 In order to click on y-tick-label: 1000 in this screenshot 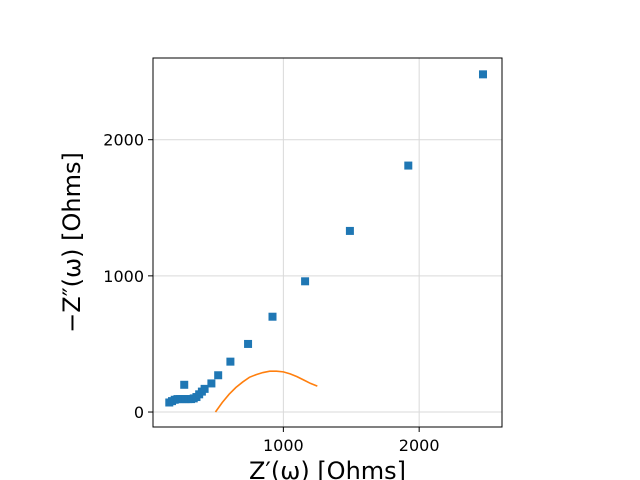, I will do `click(123, 276)`.